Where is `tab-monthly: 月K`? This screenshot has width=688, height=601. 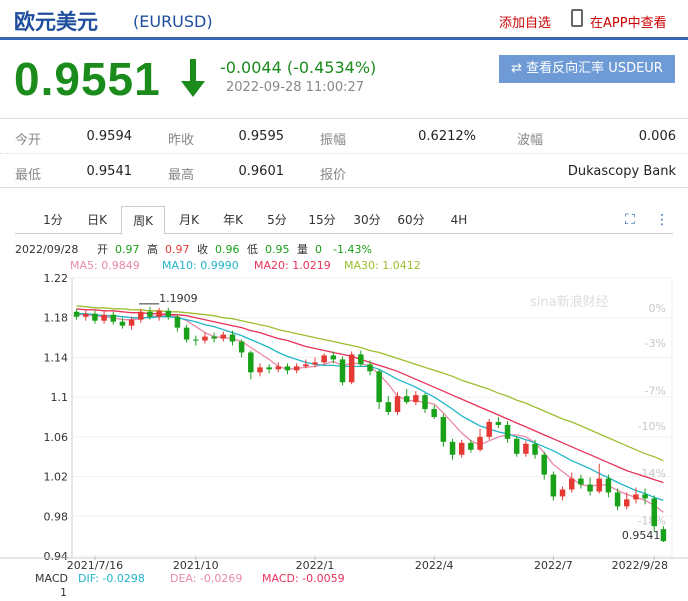 tab-monthly: 月K is located at coordinates (189, 220).